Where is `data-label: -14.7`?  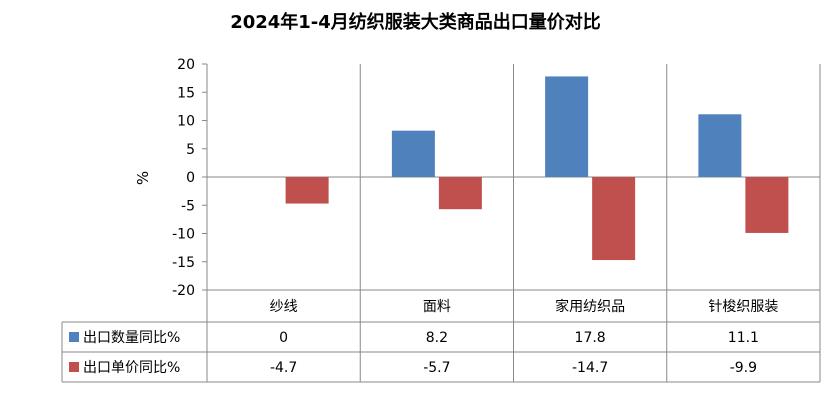
data-label: -14.7 is located at coordinates (590, 368).